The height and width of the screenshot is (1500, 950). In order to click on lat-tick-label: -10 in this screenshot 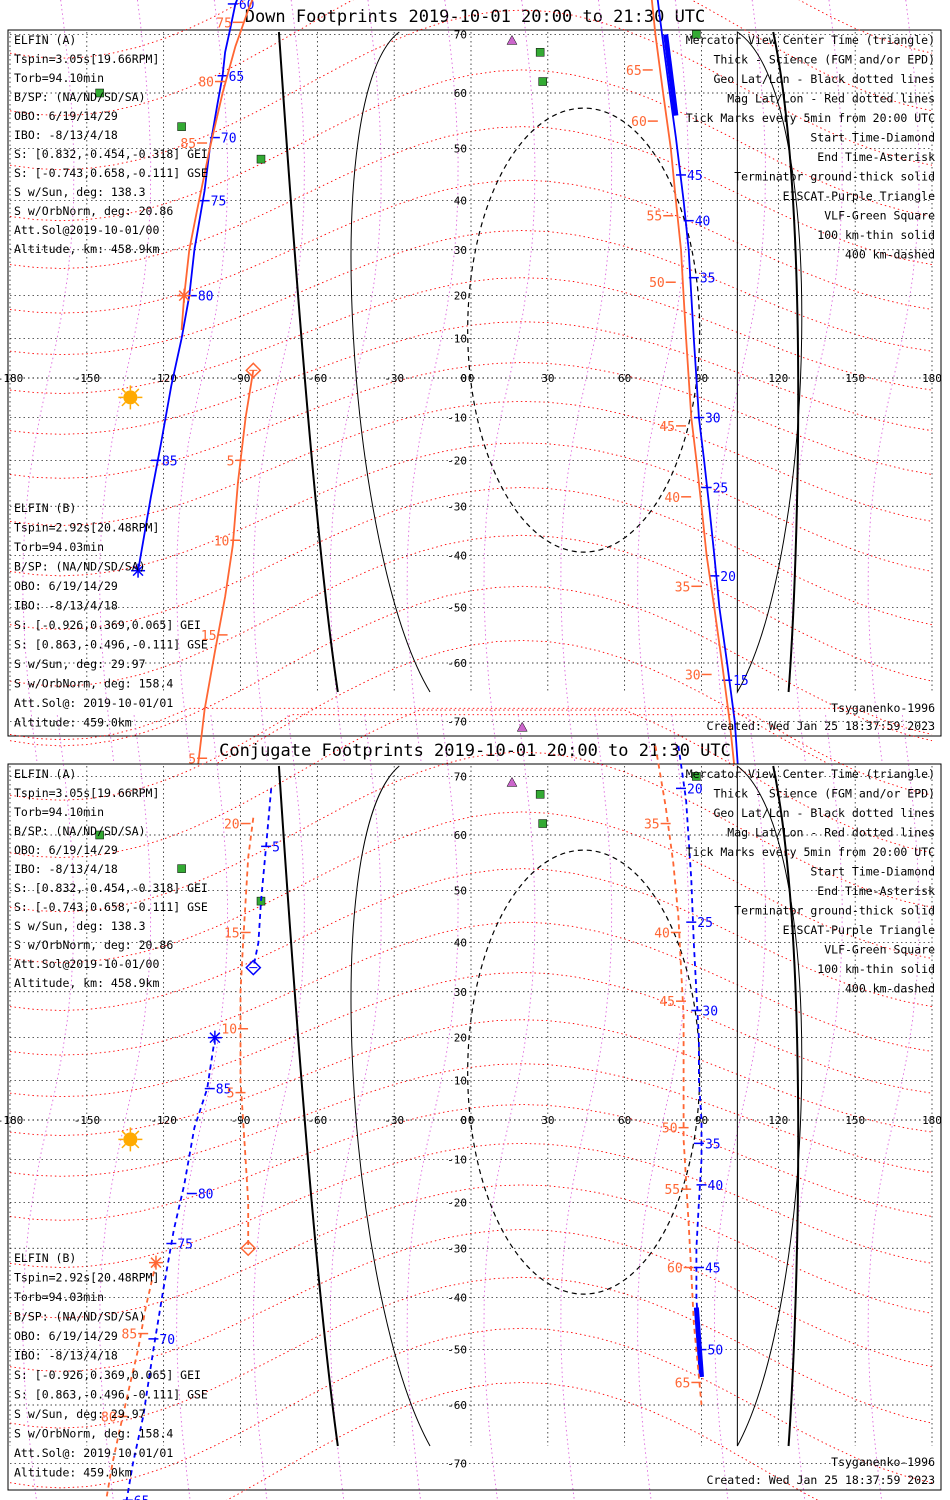, I will do `click(457, 1160)`.